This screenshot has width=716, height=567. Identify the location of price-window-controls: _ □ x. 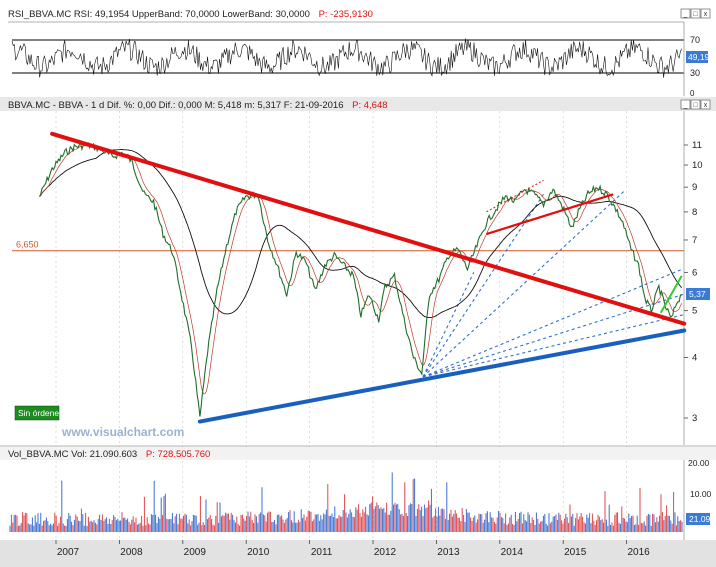
(695, 104).